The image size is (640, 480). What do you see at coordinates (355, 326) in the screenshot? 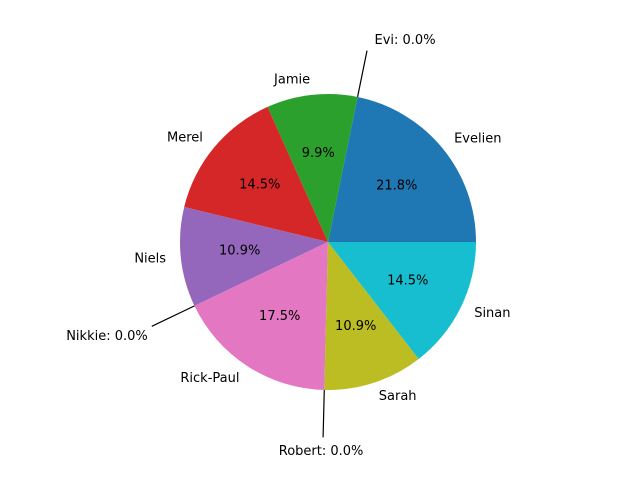
I see `slice-pct-sarah: 10.9%` at bounding box center [355, 326].